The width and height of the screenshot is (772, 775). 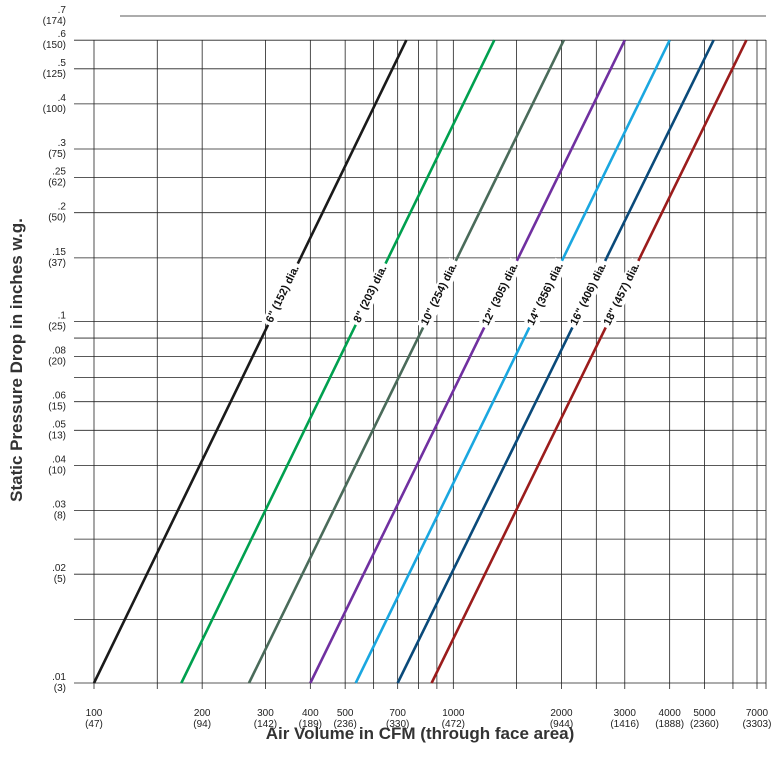 I want to click on y-tick-label: .7, so click(x=62, y=10).